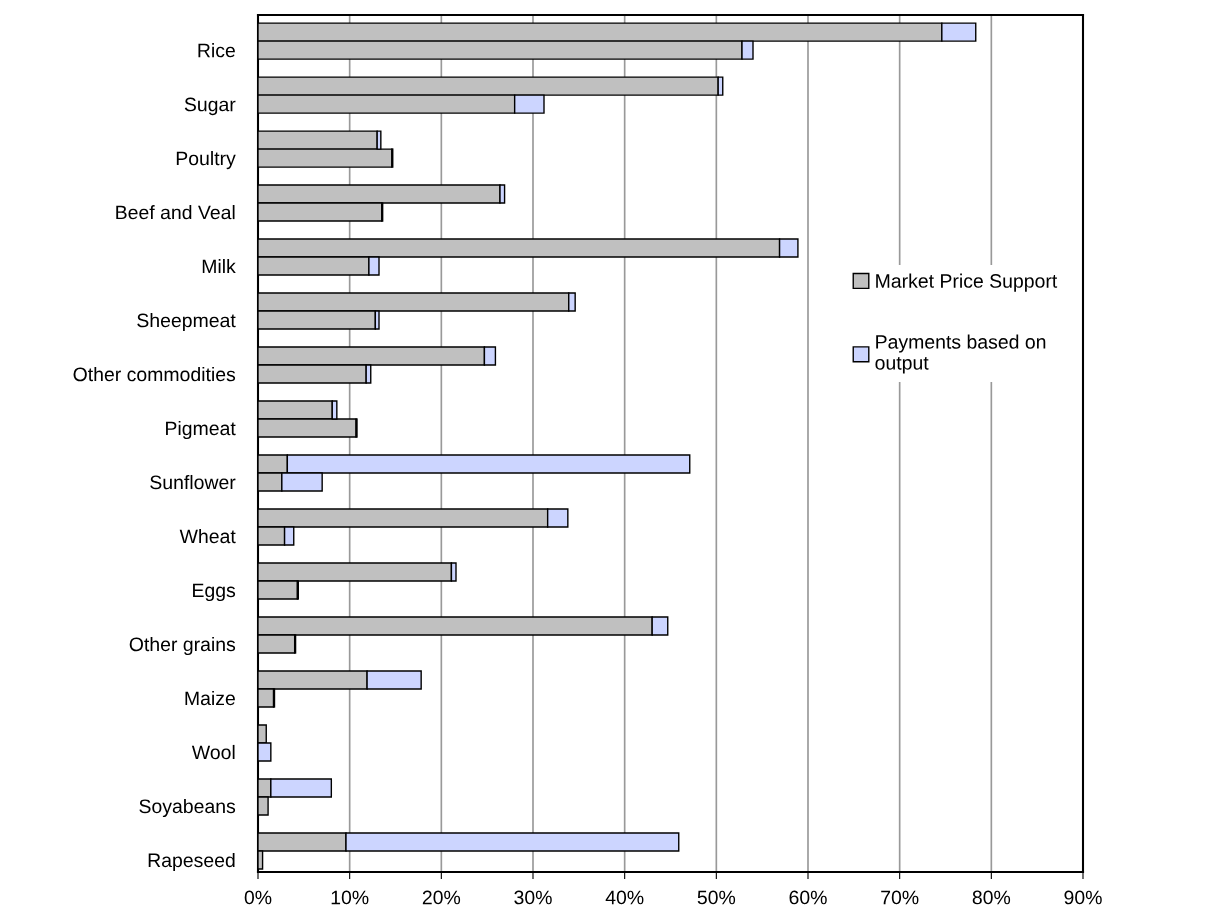  Describe the element at coordinates (991, 897) in the screenshot. I see `x-tick-label: 80%` at that location.